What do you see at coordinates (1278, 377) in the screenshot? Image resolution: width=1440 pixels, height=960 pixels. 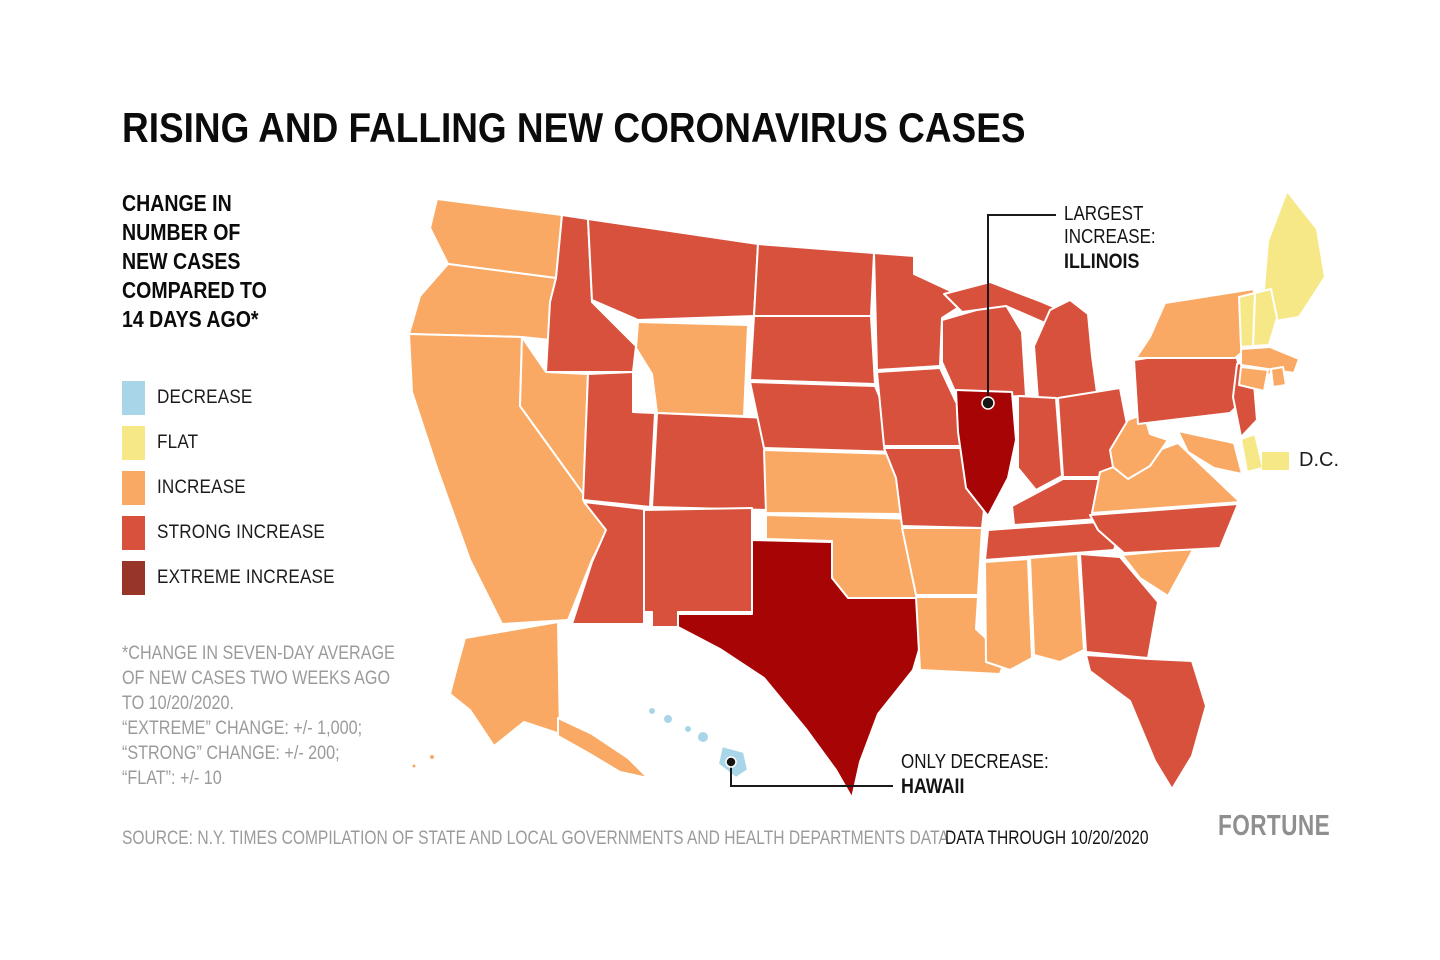 I see `state-ri` at bounding box center [1278, 377].